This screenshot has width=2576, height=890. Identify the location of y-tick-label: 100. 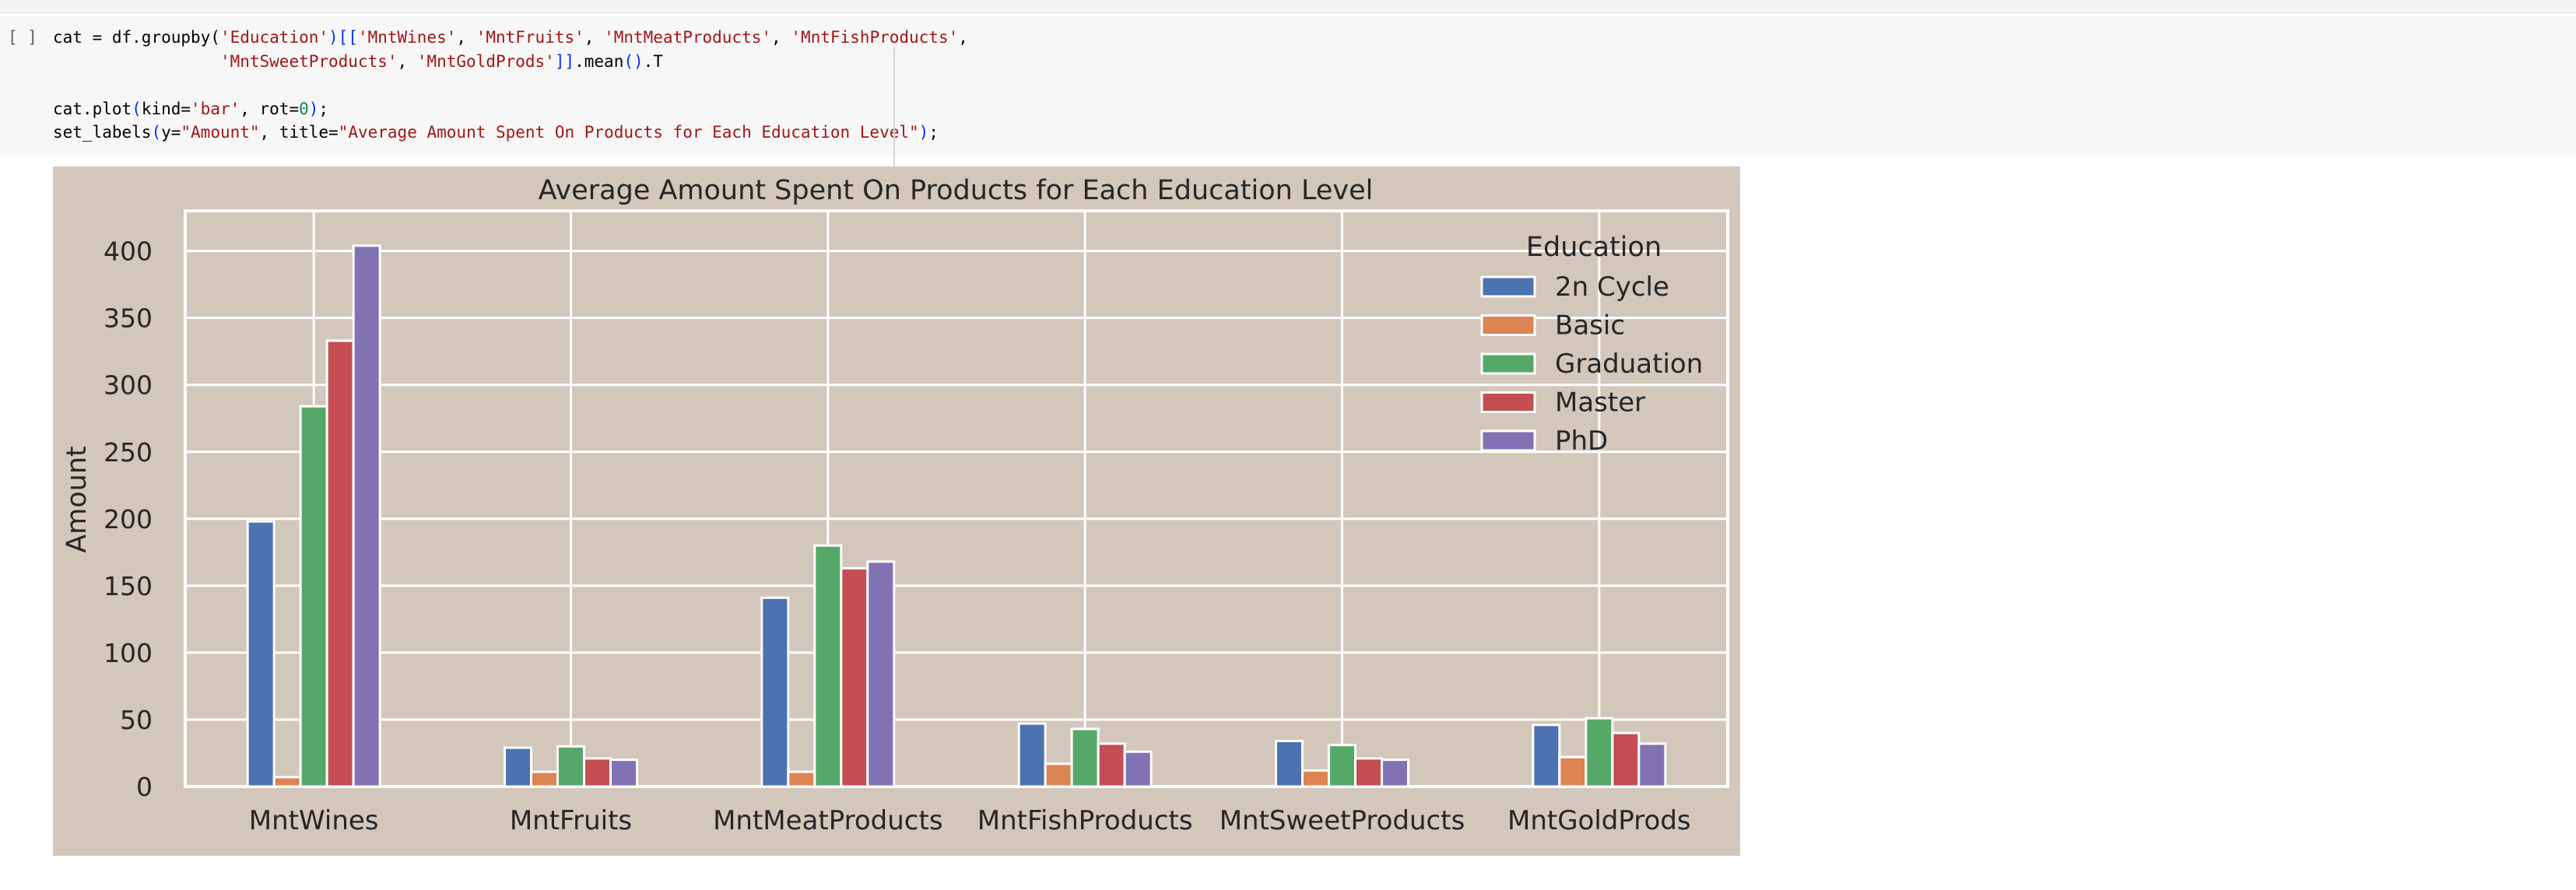
(129, 653).